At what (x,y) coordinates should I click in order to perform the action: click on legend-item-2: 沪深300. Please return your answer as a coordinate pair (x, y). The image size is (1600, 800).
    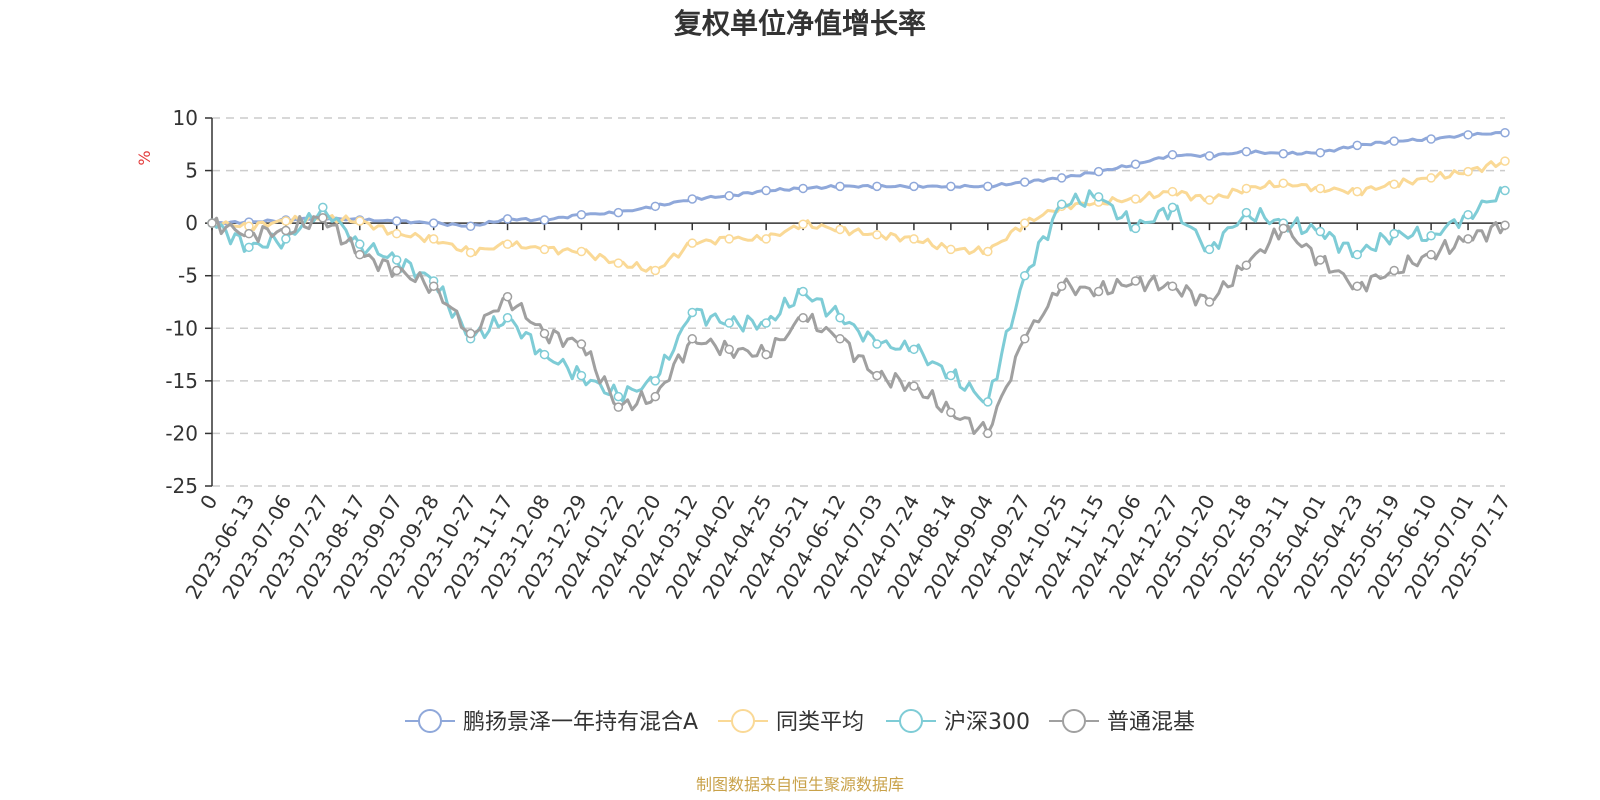
    Looking at the image, I should click on (958, 722).